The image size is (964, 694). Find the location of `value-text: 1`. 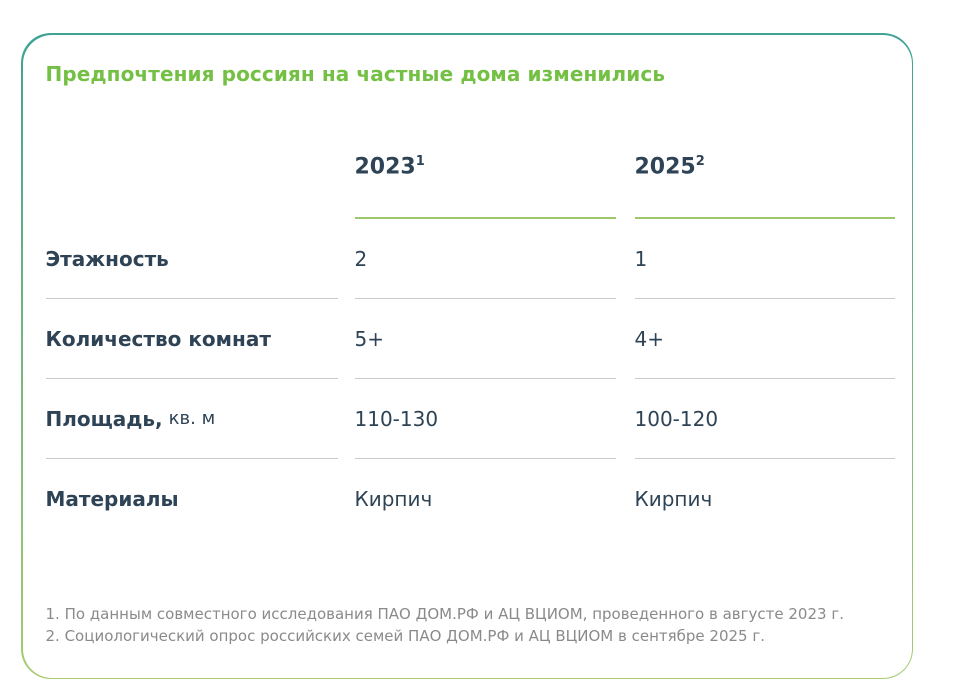

value-text: 1 is located at coordinates (641, 258).